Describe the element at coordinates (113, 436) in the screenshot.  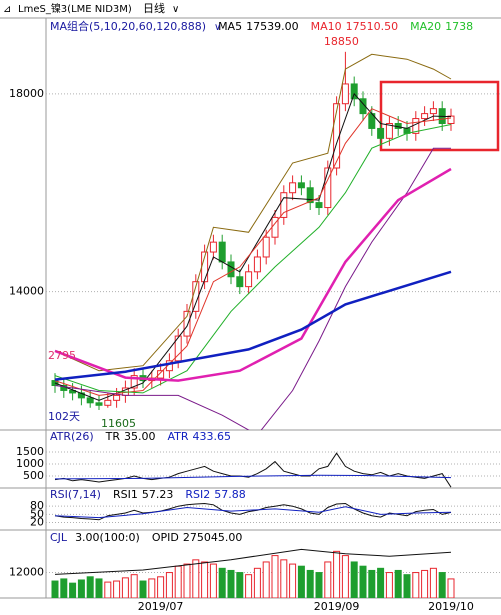
I see `legend-name: TR` at that location.